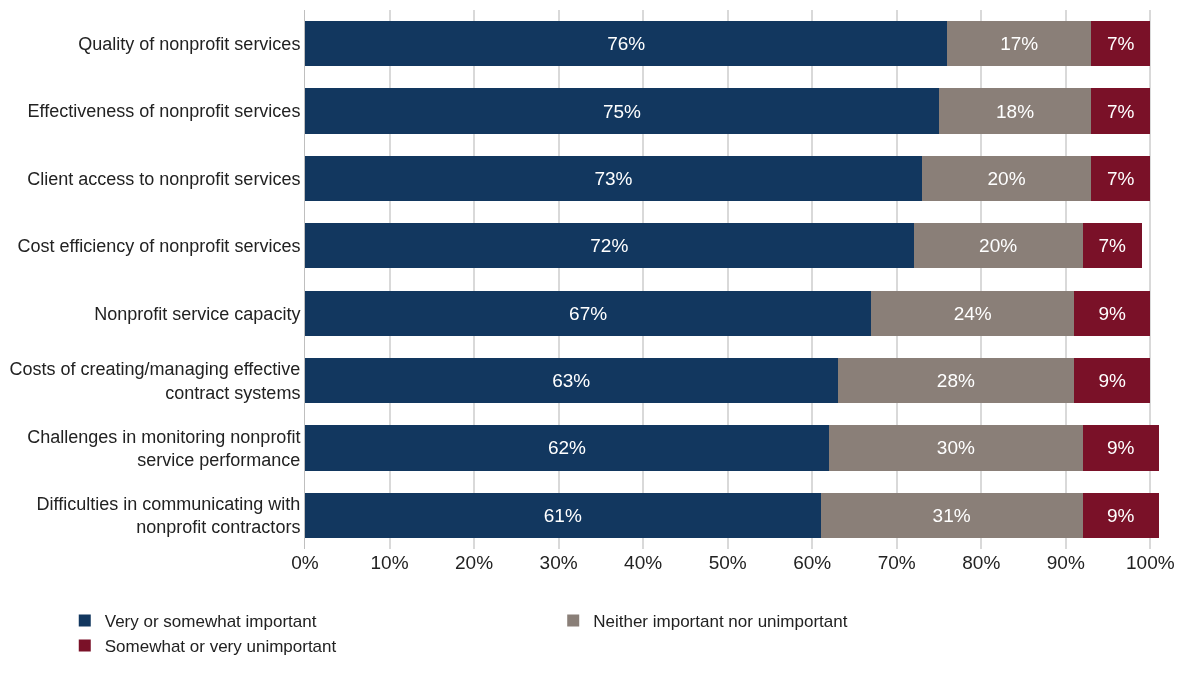  Describe the element at coordinates (727, 562) in the screenshot. I see `x-tick-label: 50%` at that location.